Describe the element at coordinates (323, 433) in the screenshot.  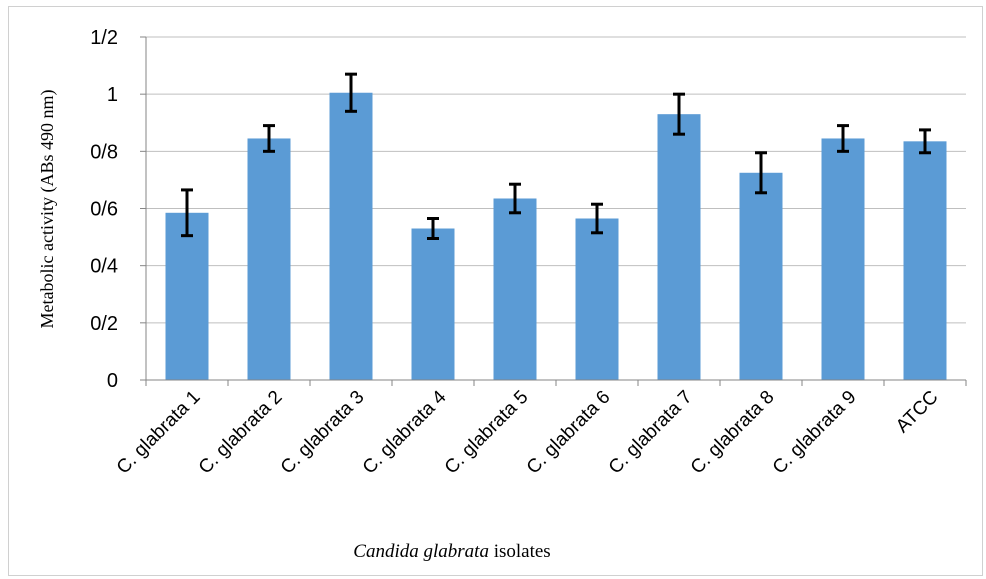
I see `x-tick-label: C. glabrata 3` at that location.